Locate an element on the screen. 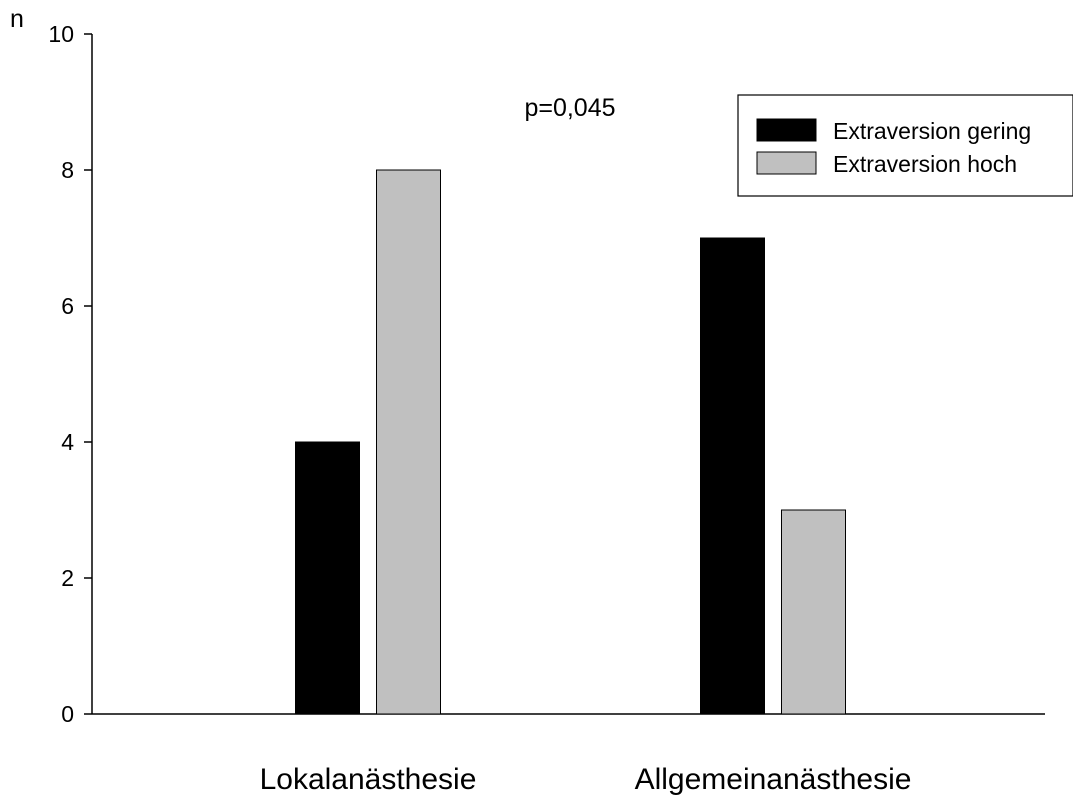  legend-swatch-extraversion-gering is located at coordinates (786, 130).